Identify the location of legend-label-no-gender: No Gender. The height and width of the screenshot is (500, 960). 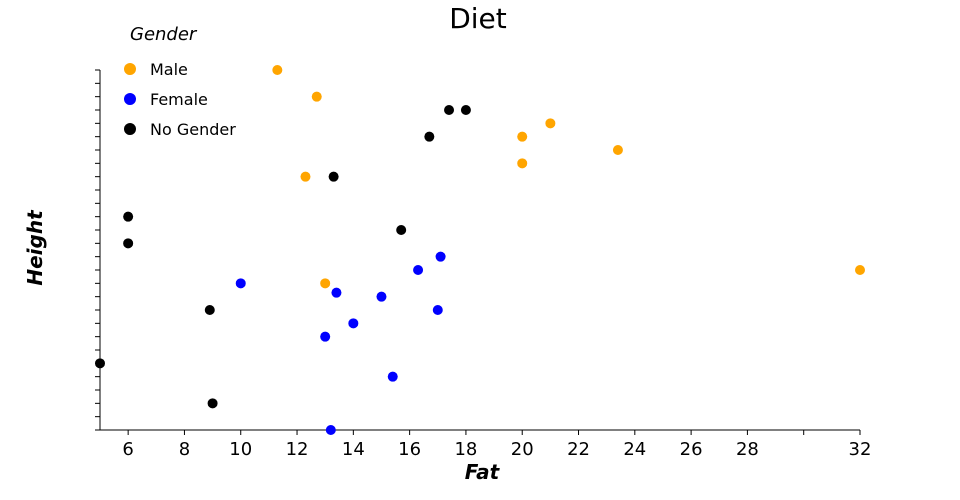
(193, 129).